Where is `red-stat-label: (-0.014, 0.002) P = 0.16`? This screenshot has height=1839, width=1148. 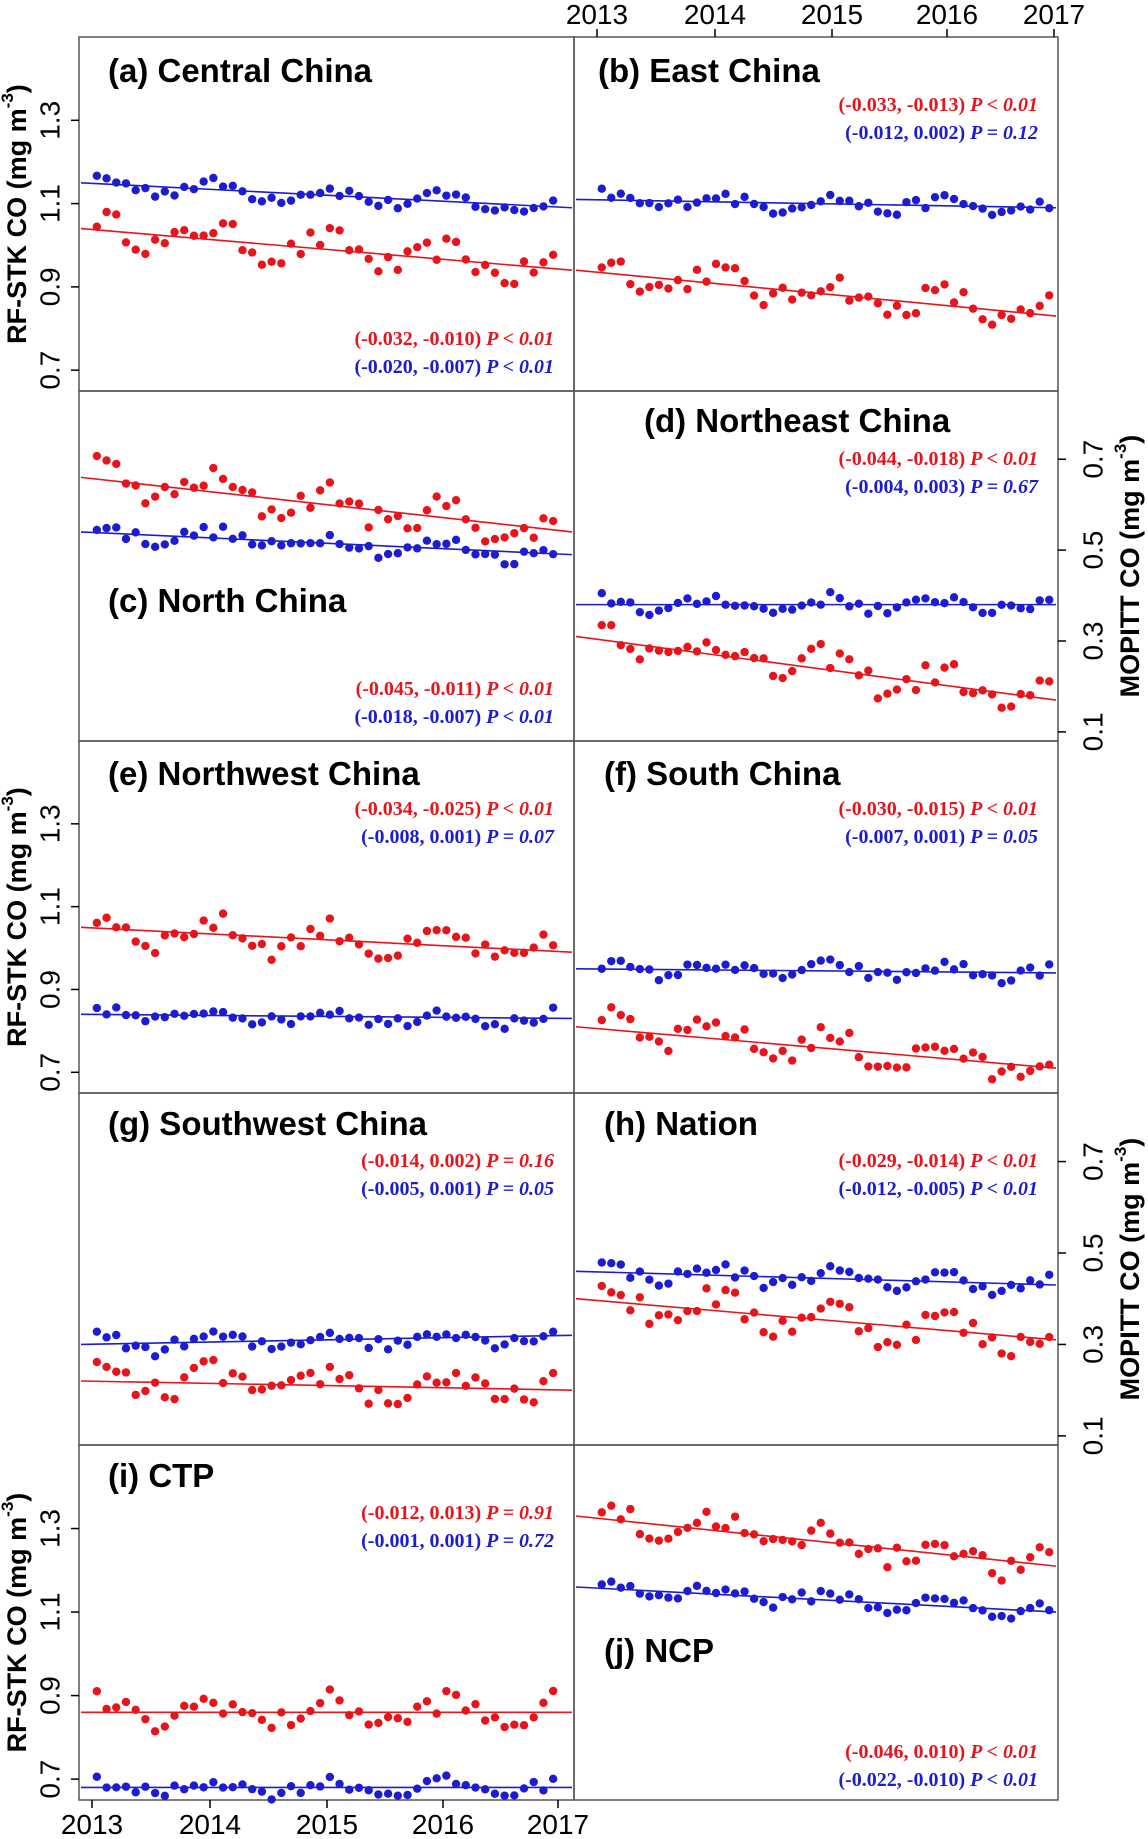 red-stat-label: (-0.014, 0.002) P = 0.16 is located at coordinates (457, 1161).